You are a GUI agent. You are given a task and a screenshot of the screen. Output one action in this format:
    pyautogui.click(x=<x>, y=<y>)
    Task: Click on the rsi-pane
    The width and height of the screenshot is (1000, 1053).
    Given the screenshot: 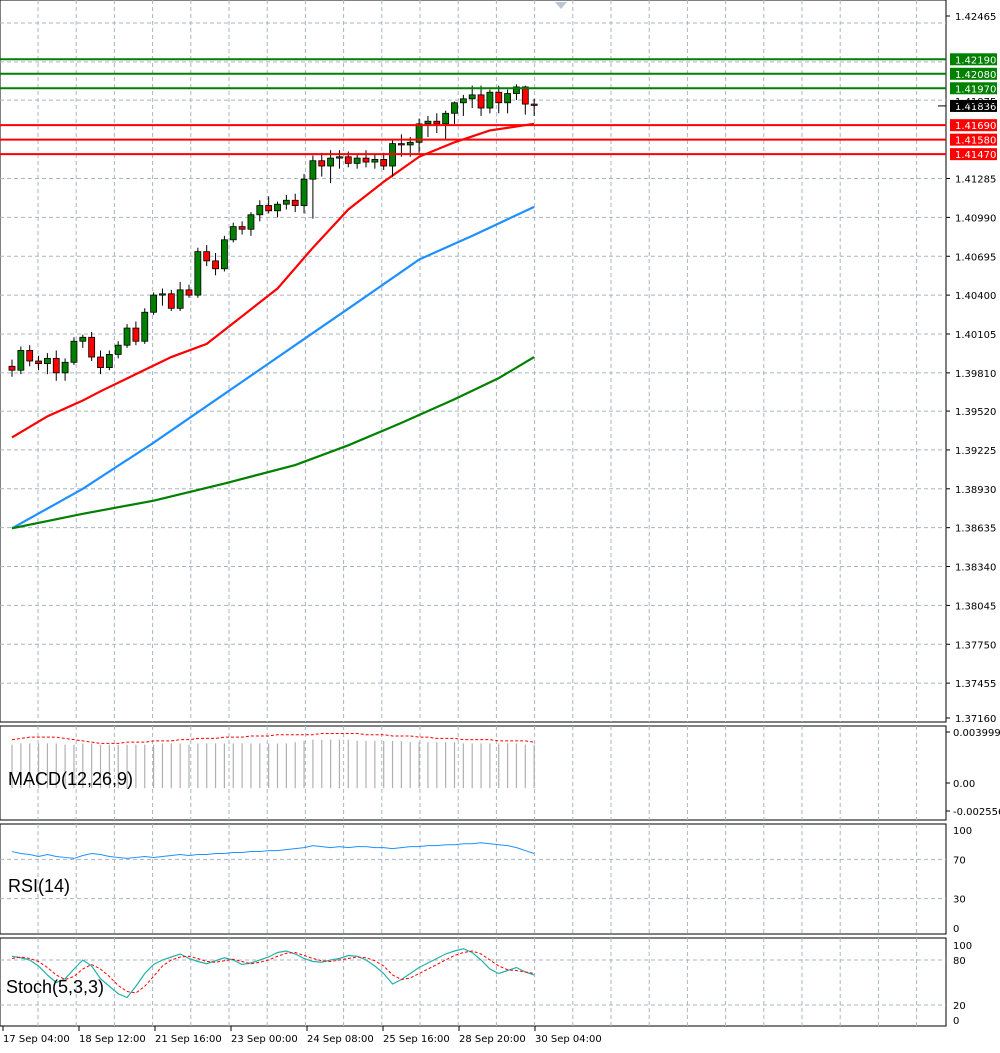 What is the action you would take?
    pyautogui.click(x=473, y=879)
    